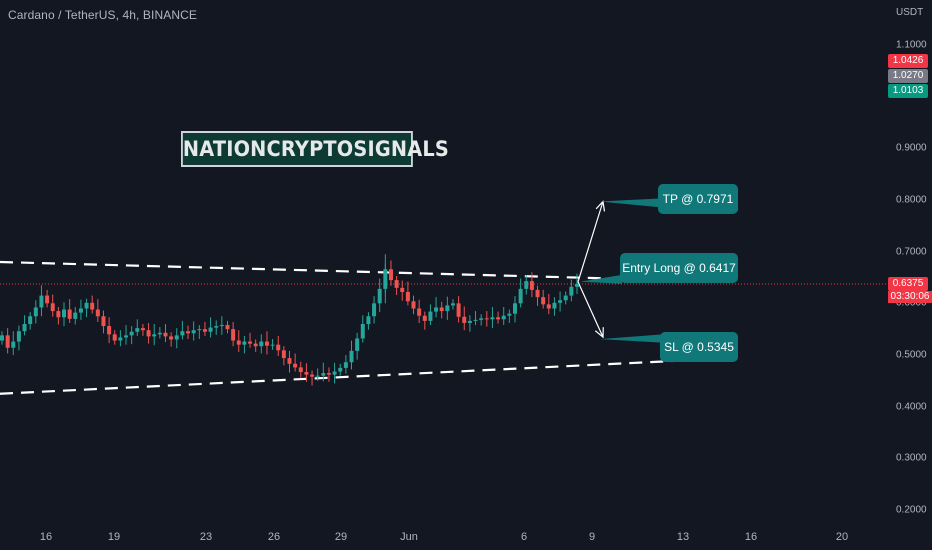 This screenshot has width=932, height=550. Describe the element at coordinates (842, 537) in the screenshot. I see `x-tick-label: 20` at that location.